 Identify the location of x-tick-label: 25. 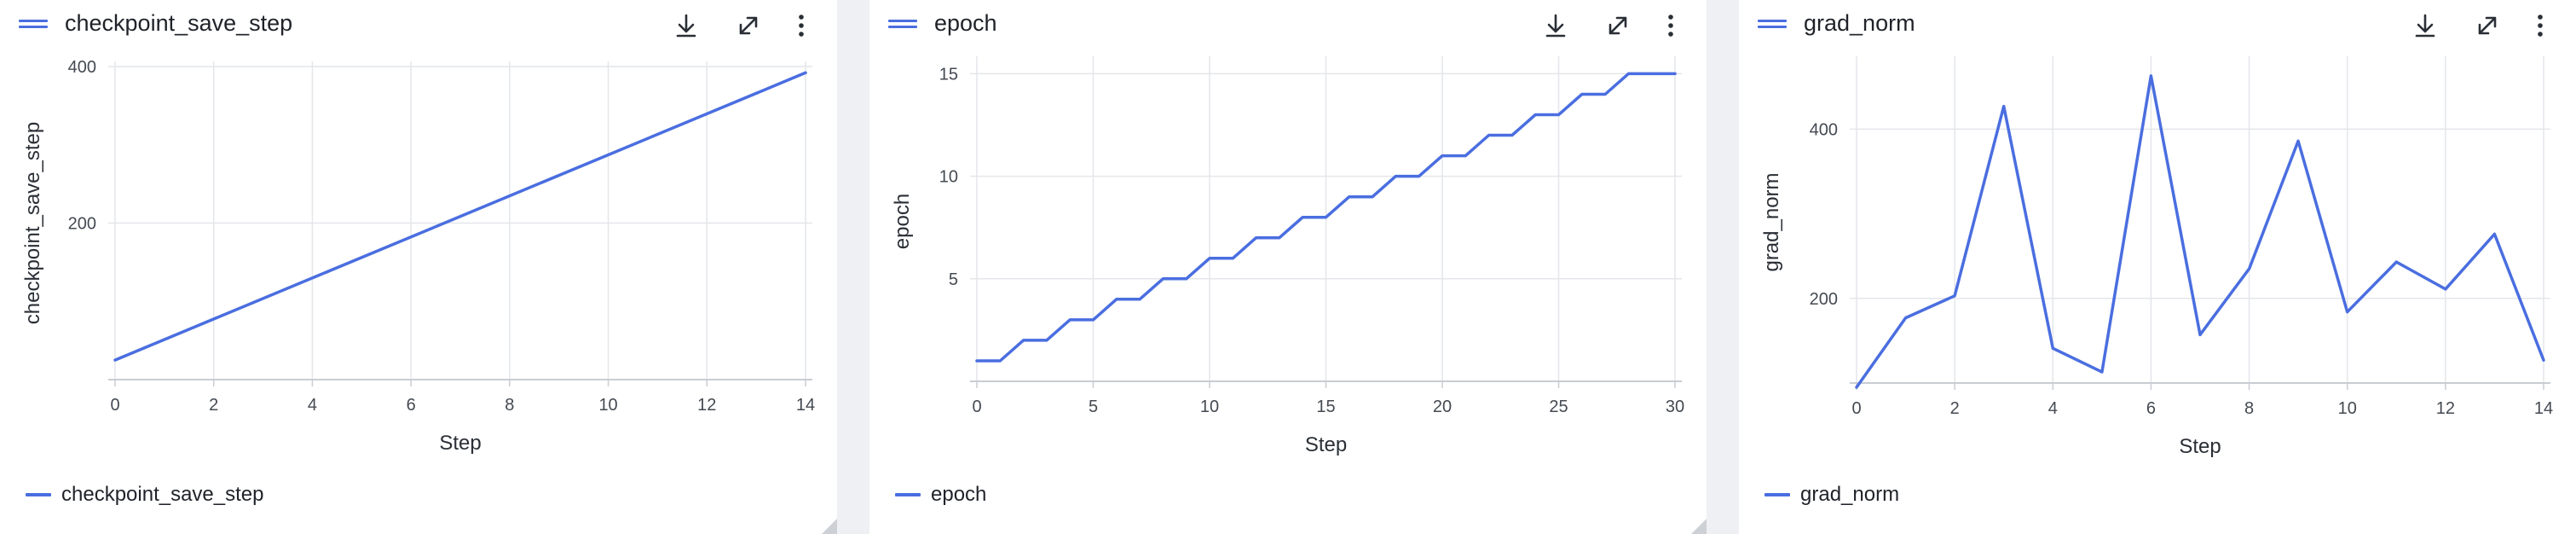
(1558, 407).